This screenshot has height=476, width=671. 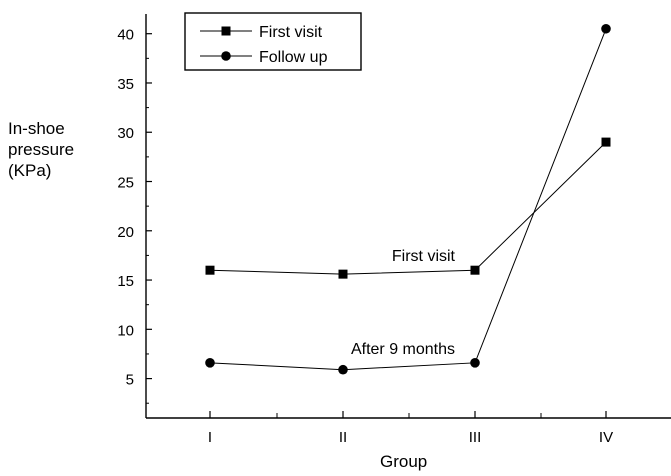 What do you see at coordinates (403, 349) in the screenshot?
I see `annotation-2: After 9 months` at bounding box center [403, 349].